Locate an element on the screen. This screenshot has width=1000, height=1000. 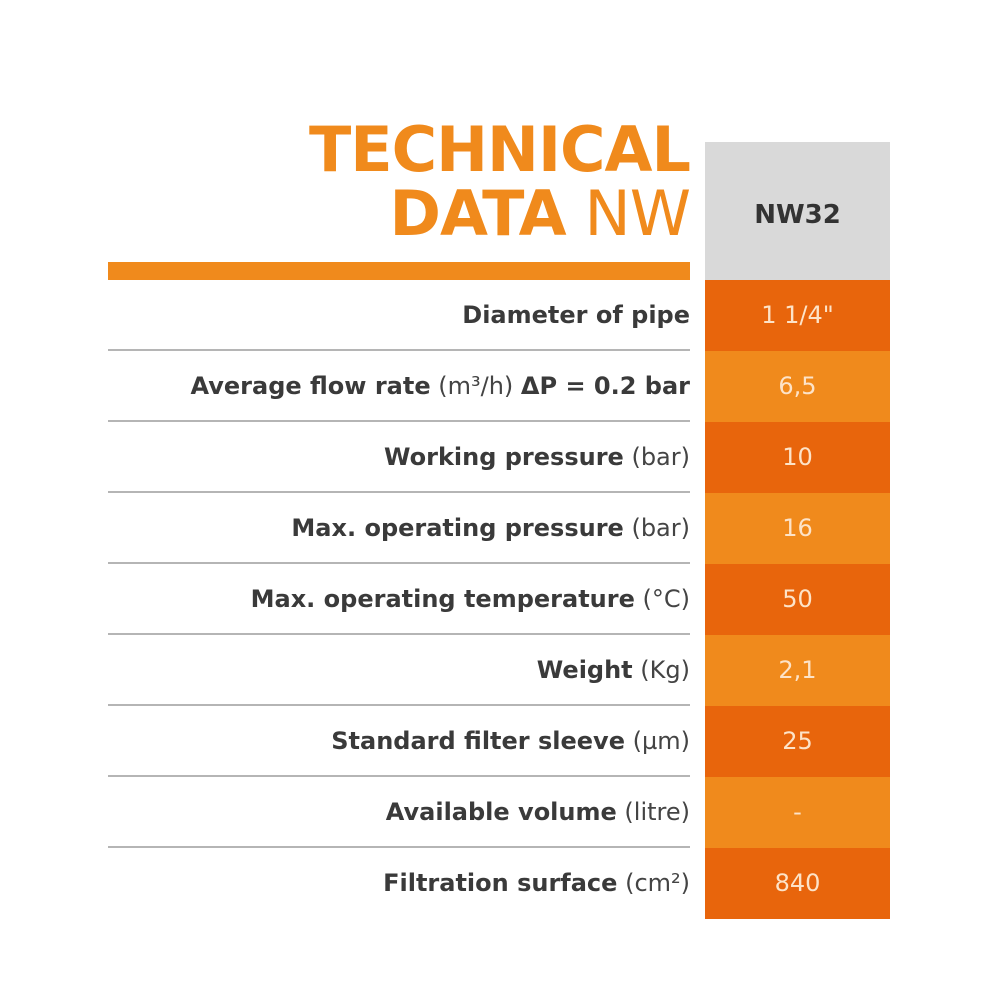
title-underline is located at coordinates (399, 271).